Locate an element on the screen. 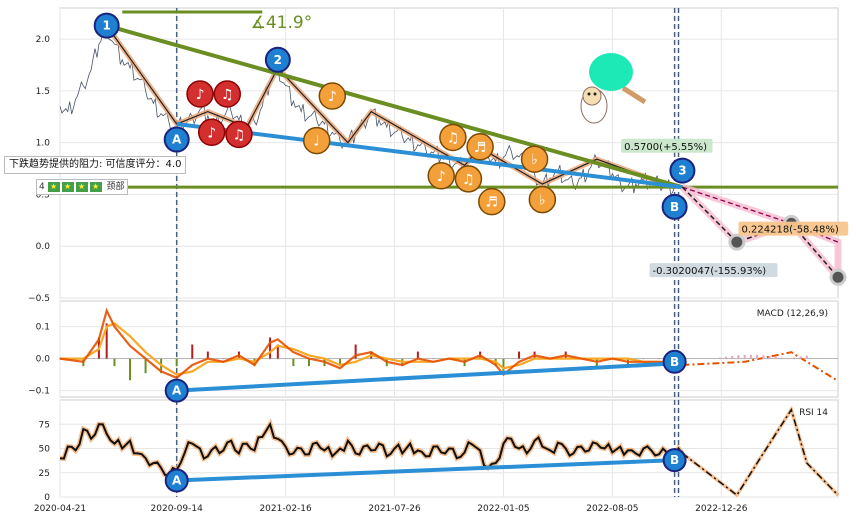 This screenshot has width=856, height=524. macd-node-label: A is located at coordinates (177, 391).